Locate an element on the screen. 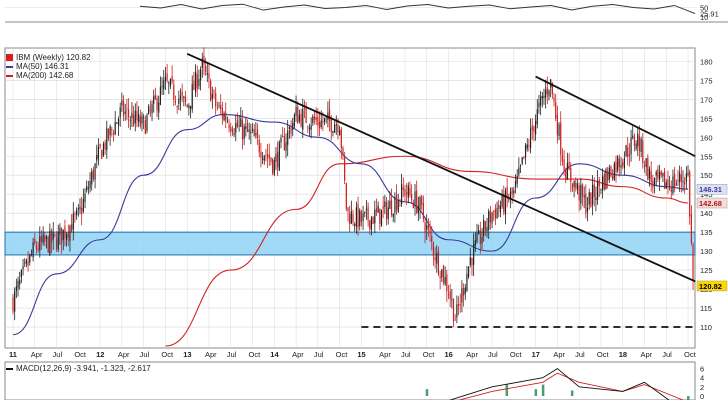 Image resolution: width=728 pixels, height=405 pixels. price-tick-label: 180 is located at coordinates (706, 61).